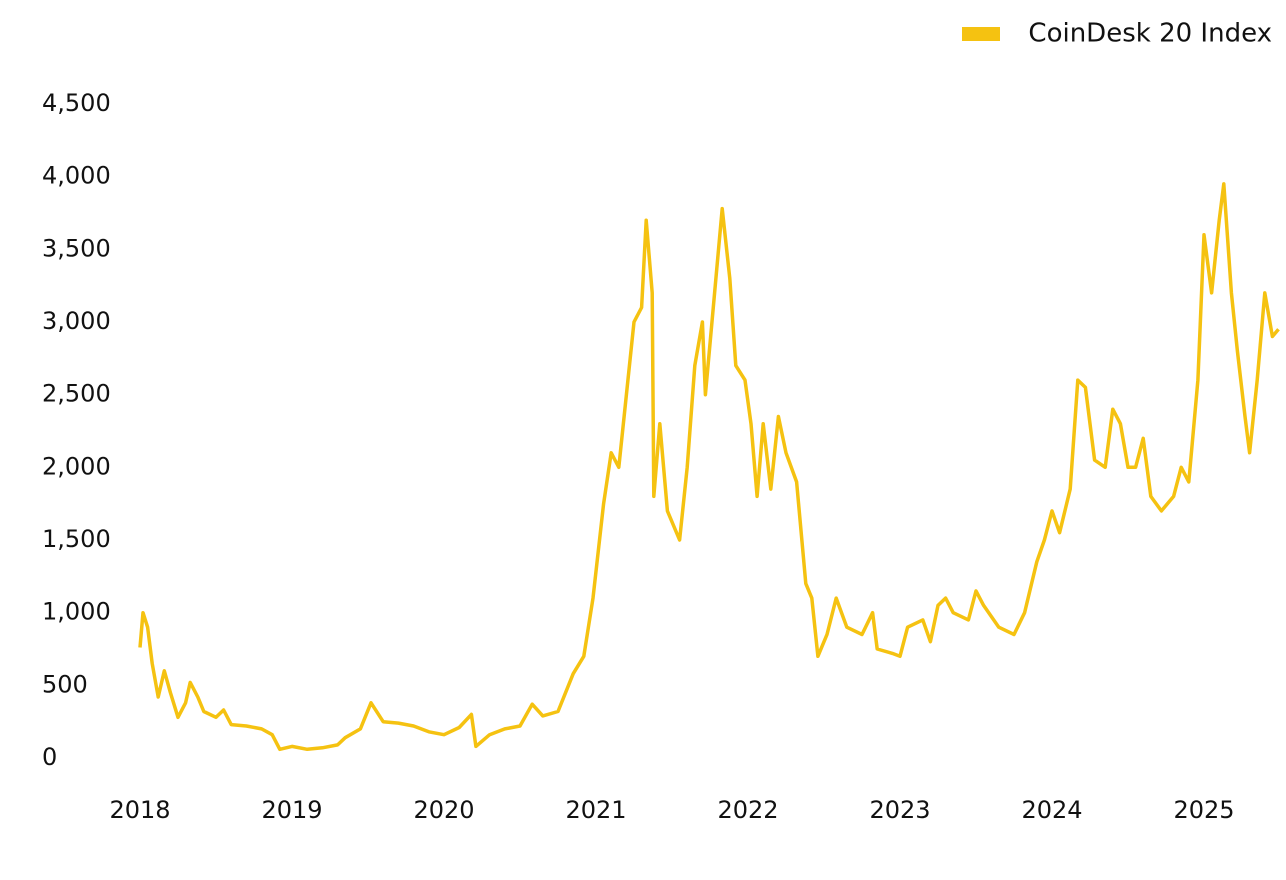 The height and width of the screenshot is (880, 1286). Describe the element at coordinates (443, 810) in the screenshot. I see `x-tick-label: 2020` at that location.